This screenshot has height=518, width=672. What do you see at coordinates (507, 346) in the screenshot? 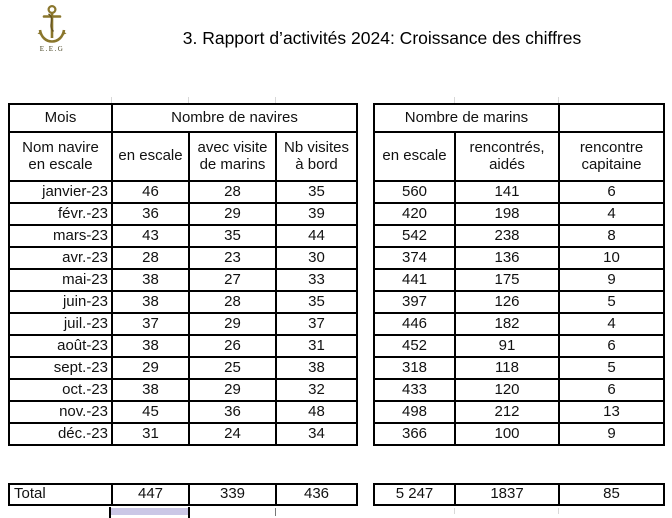
I see `value-cell: 91` at bounding box center [507, 346].